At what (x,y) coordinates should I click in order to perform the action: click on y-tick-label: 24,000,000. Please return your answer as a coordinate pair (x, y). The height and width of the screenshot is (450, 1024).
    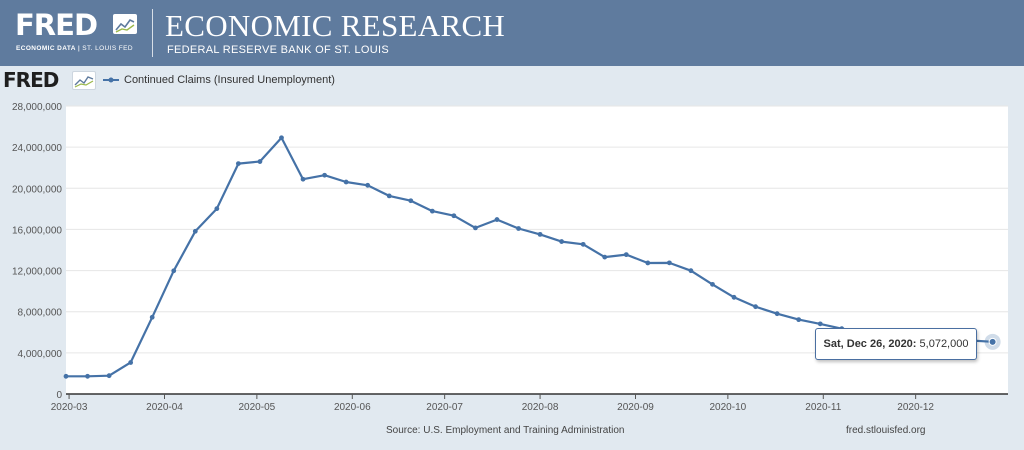
    Looking at the image, I should click on (37, 148).